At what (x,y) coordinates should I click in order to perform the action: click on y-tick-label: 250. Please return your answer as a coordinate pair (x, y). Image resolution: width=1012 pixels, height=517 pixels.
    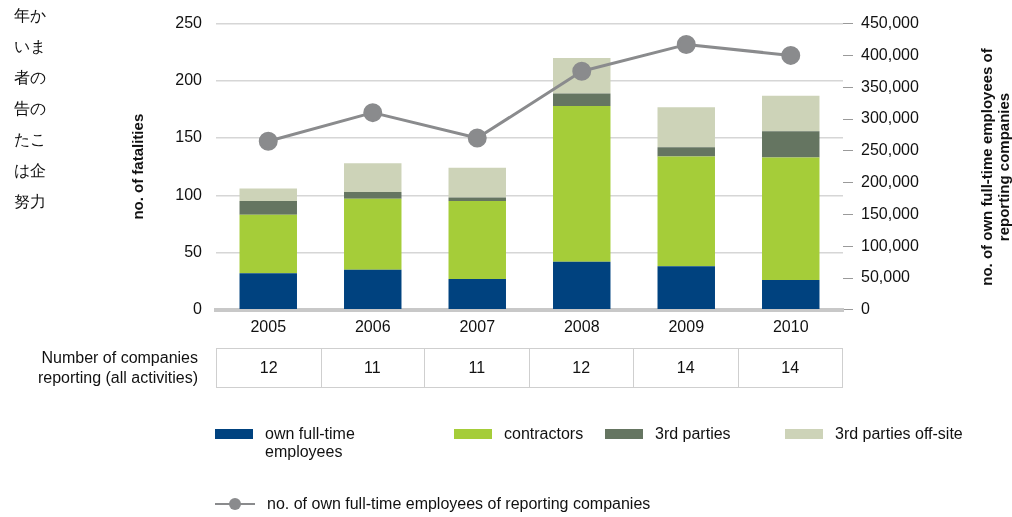
    Looking at the image, I should click on (189, 23).